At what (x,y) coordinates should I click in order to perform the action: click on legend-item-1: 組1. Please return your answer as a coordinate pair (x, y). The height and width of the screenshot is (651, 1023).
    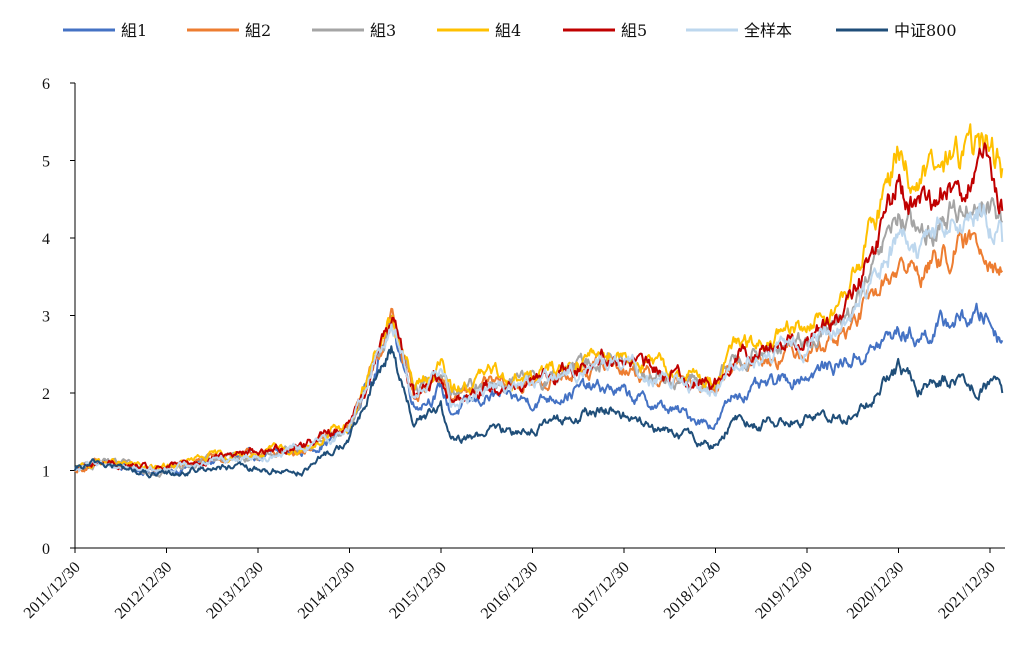
    Looking at the image, I should click on (105, 30).